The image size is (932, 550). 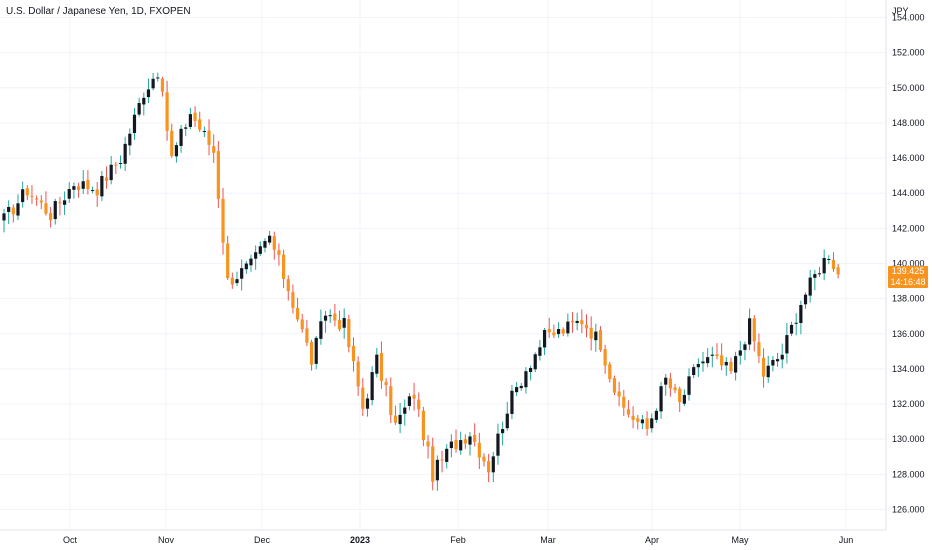 I want to click on time-tick-label: Nov, so click(x=166, y=540).